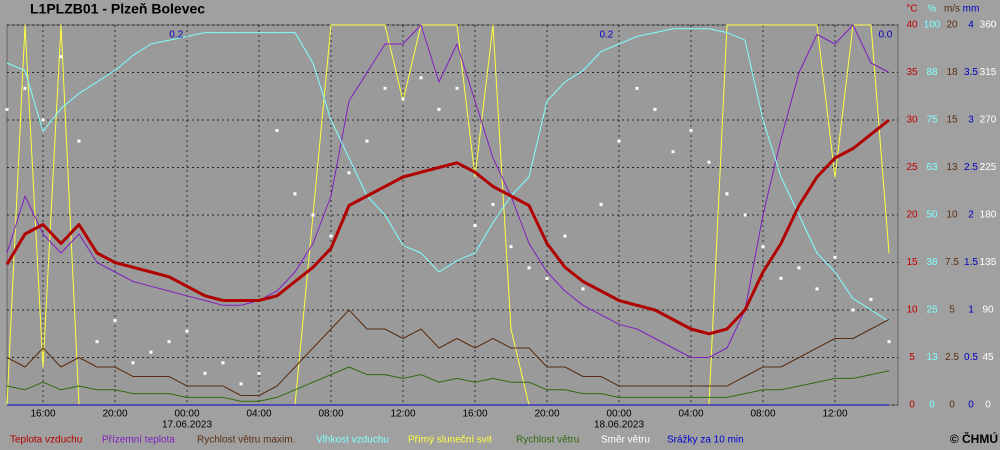 The image size is (1000, 450). I want to click on y-tick-label: 88, so click(932, 72).